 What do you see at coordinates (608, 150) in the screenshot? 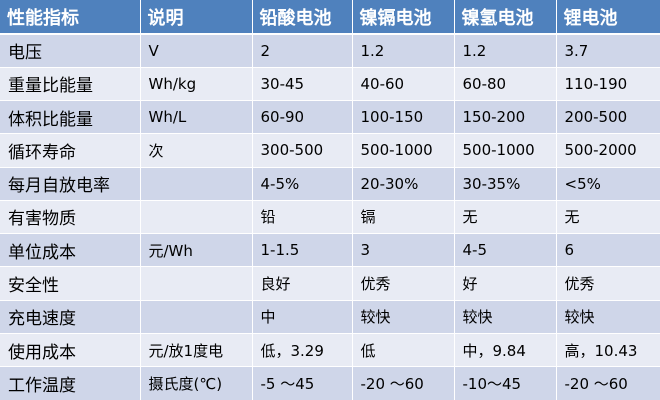
I see `lithium-cell: 500-2000` at bounding box center [608, 150].